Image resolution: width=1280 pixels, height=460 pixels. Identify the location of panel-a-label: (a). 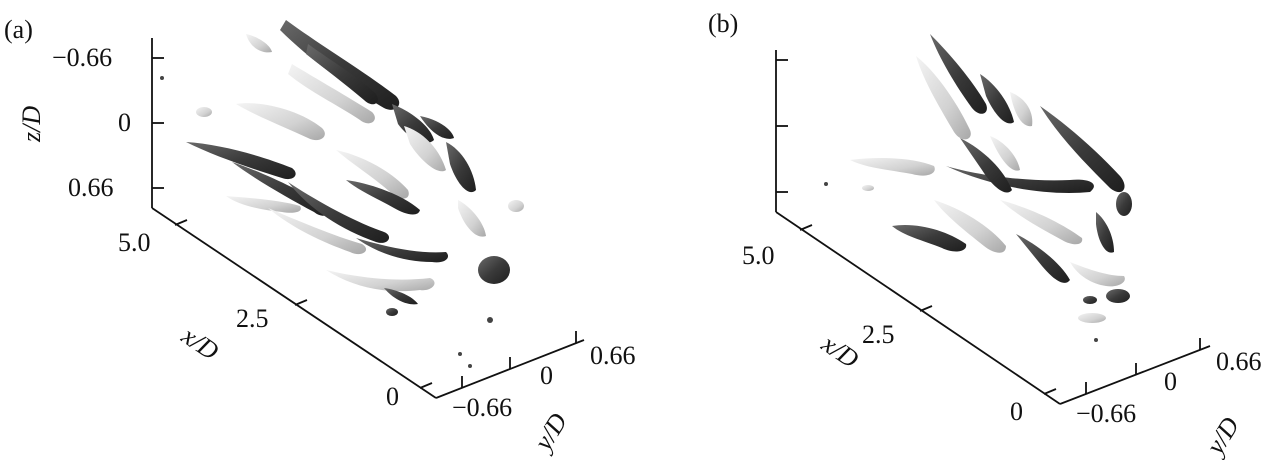
(18, 29).